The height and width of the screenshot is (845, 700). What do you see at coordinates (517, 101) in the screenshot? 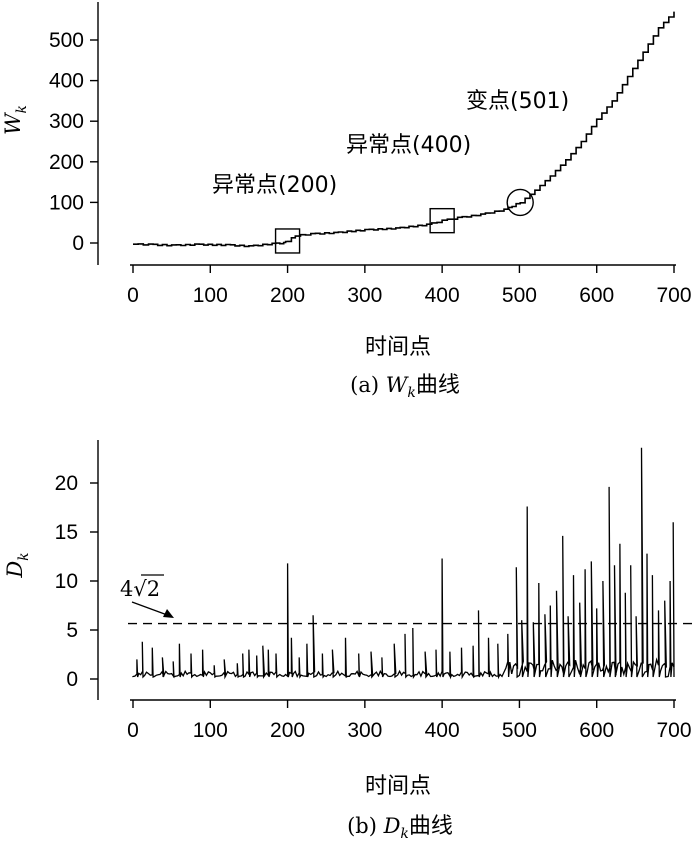
I see `annotation-label: 变点(501)` at bounding box center [517, 101].